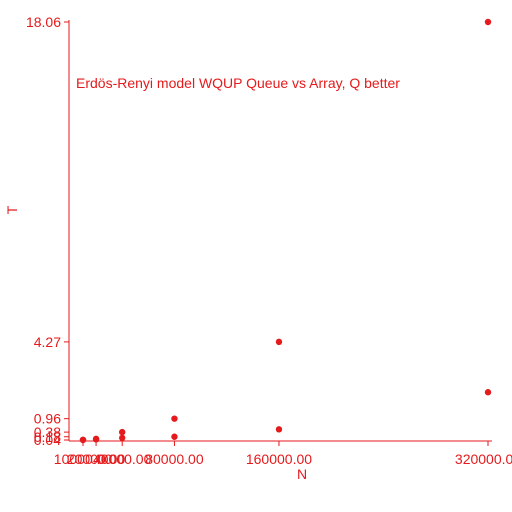  Describe the element at coordinates (83, 459) in the screenshot. I see `x-tick-label: 10000.00` at that location.